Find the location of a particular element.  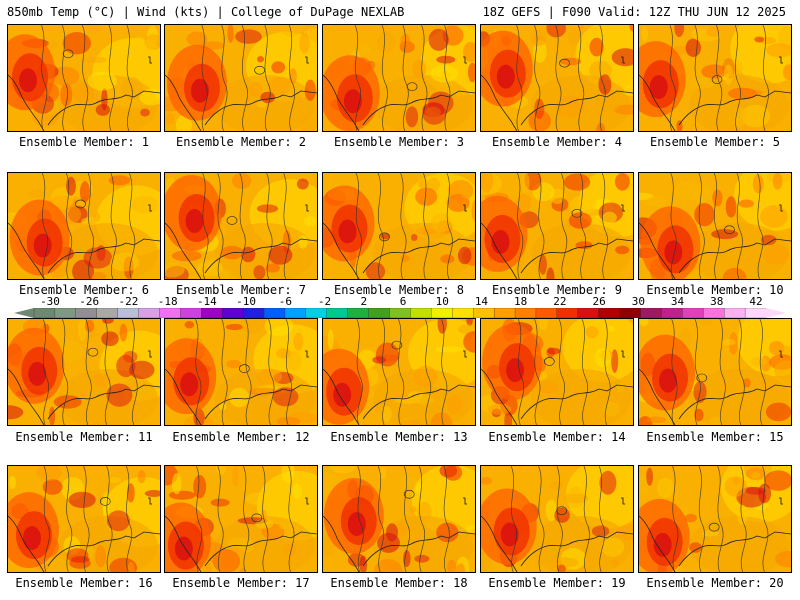

colorbar-tick-label: -10 is located at coordinates (246, 301).